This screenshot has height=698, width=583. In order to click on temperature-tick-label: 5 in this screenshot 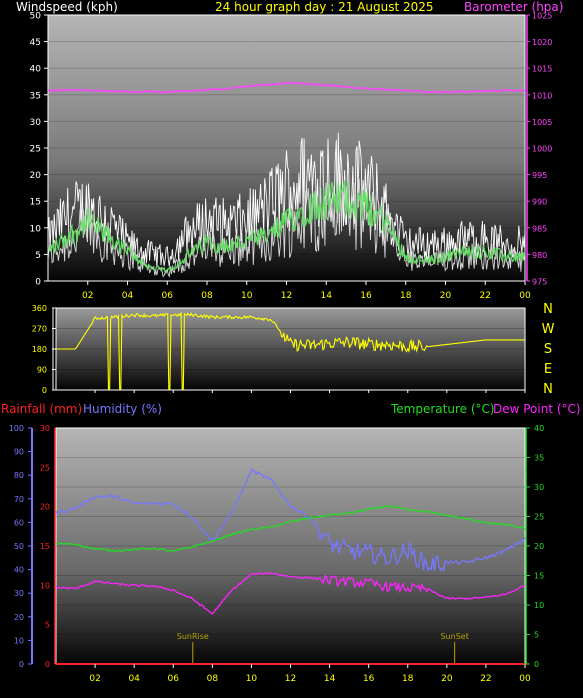, I will do `click(536, 635)`.